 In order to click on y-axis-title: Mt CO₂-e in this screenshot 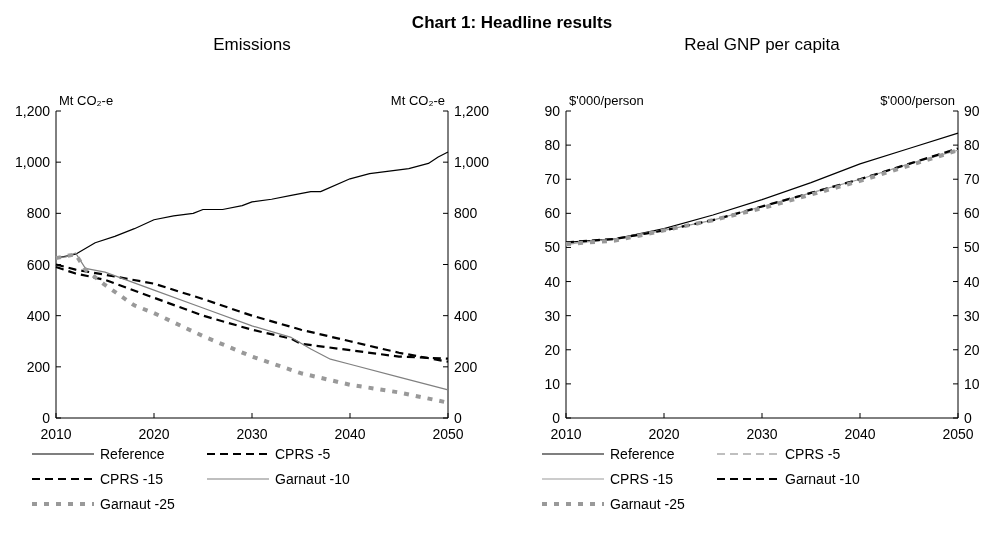, I will do `click(86, 100)`.